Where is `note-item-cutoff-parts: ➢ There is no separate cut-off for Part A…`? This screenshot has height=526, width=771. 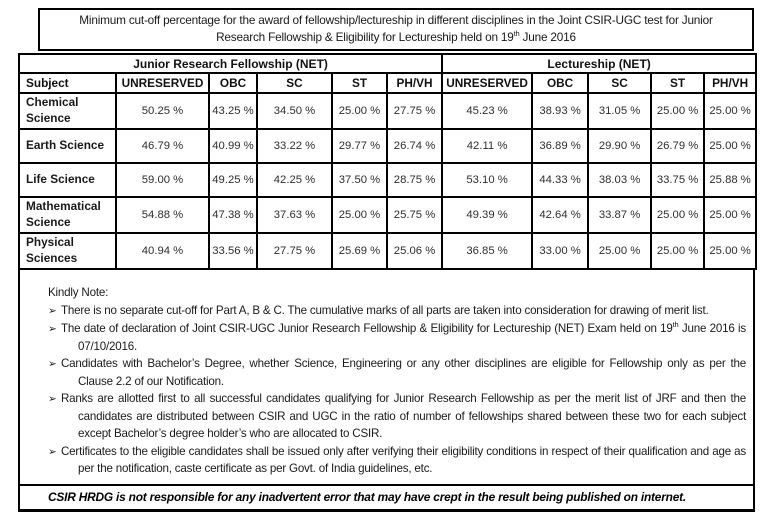
note-item-cutoff-parts: ➢ There is no separate cut-off for Part A… is located at coordinates (397, 311).